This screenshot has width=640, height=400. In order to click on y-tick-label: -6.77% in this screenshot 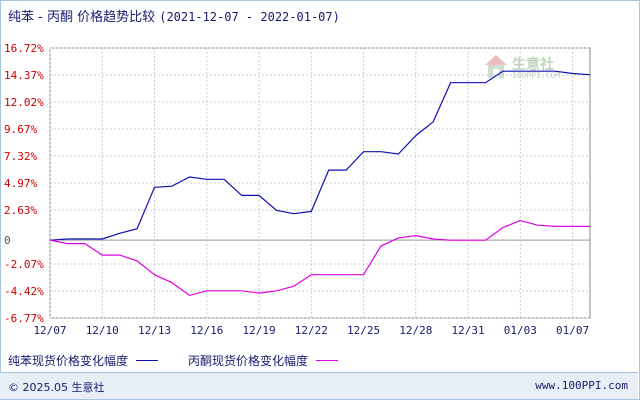, I will do `click(24, 318)`.